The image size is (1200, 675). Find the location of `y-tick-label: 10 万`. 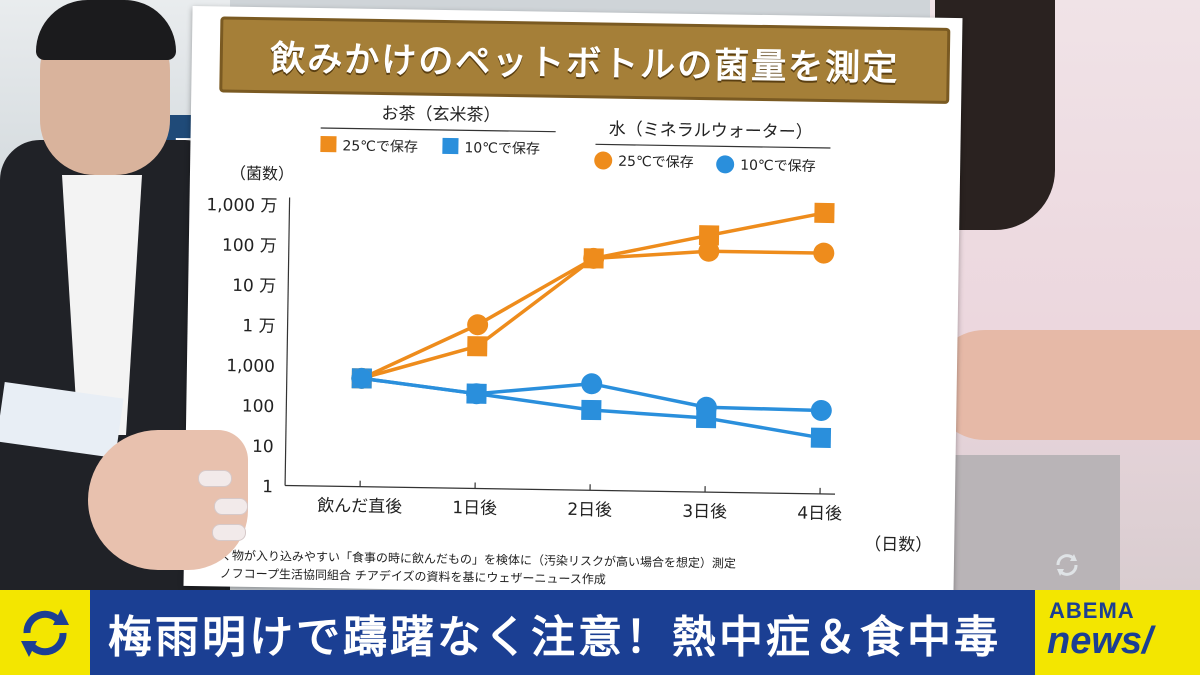

y-tick-label: 10 万 is located at coordinates (254, 286).